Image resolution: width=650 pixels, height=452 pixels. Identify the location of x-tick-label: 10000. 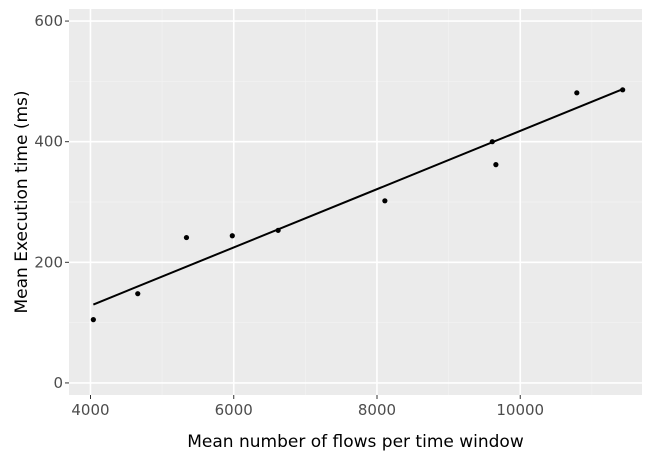
(520, 410).